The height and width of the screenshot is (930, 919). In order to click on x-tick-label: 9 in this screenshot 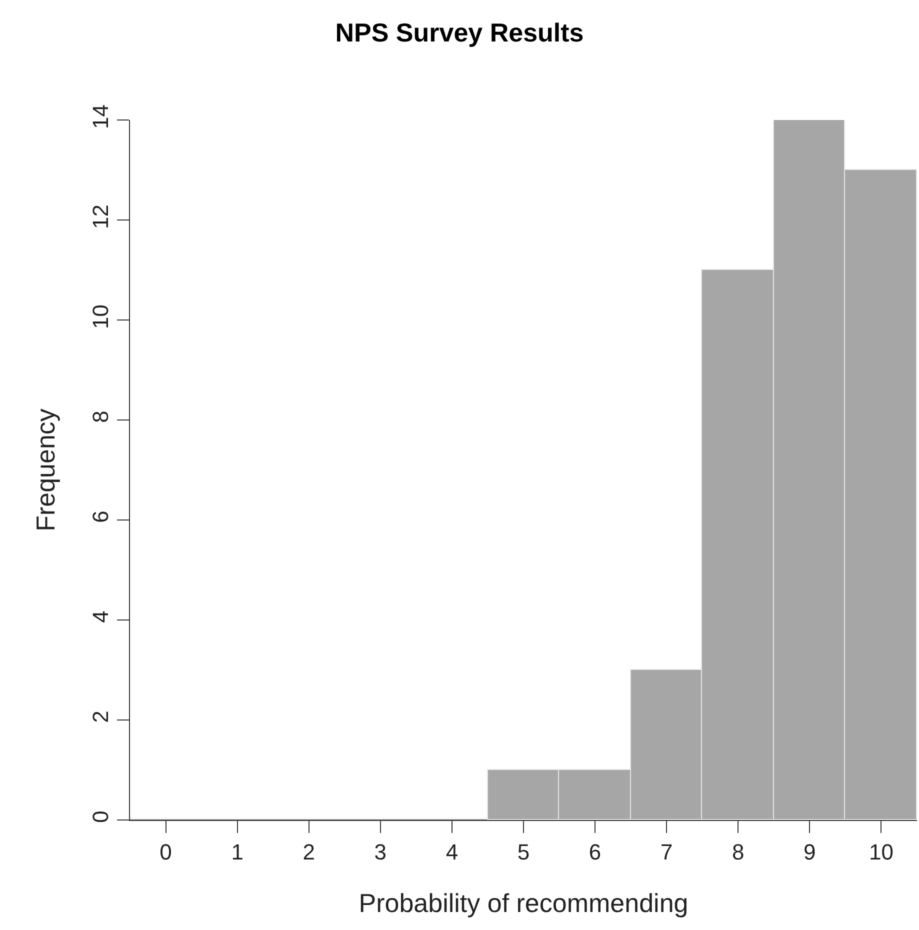, I will do `click(810, 851)`.